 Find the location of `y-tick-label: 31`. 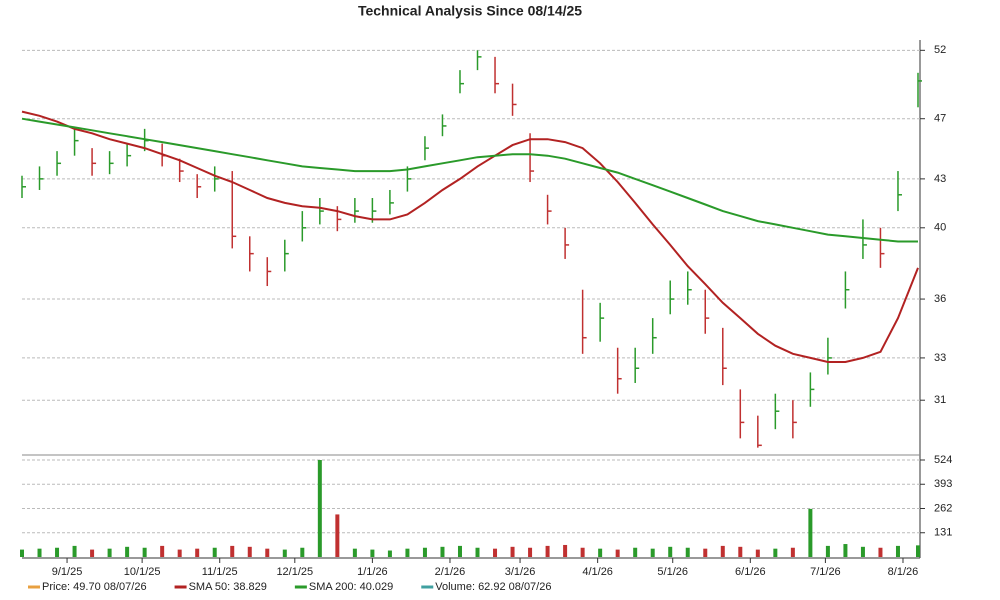

y-tick-label: 31 is located at coordinates (940, 400).